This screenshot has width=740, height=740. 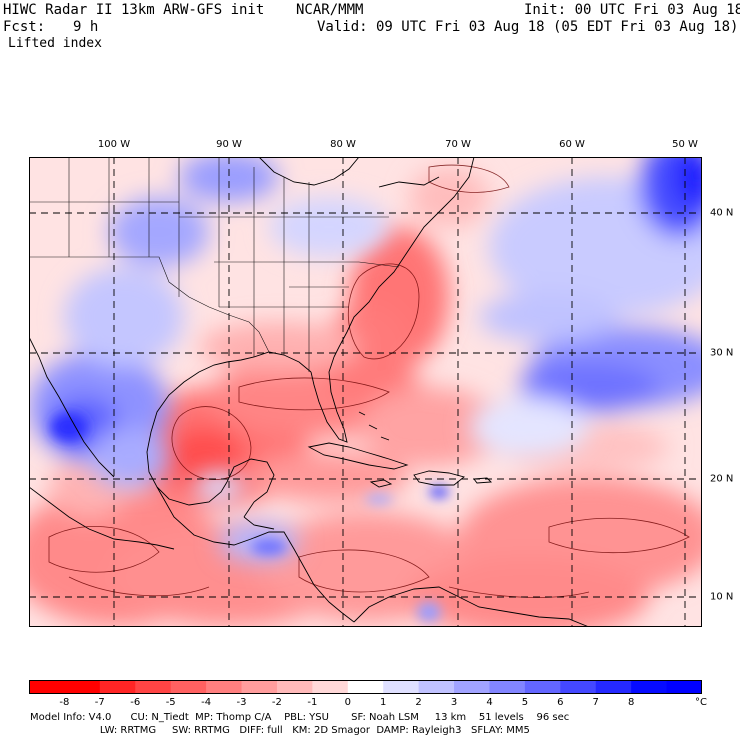 What do you see at coordinates (631, 702) in the screenshot?
I see `colorbar-tick-label: 8` at bounding box center [631, 702].